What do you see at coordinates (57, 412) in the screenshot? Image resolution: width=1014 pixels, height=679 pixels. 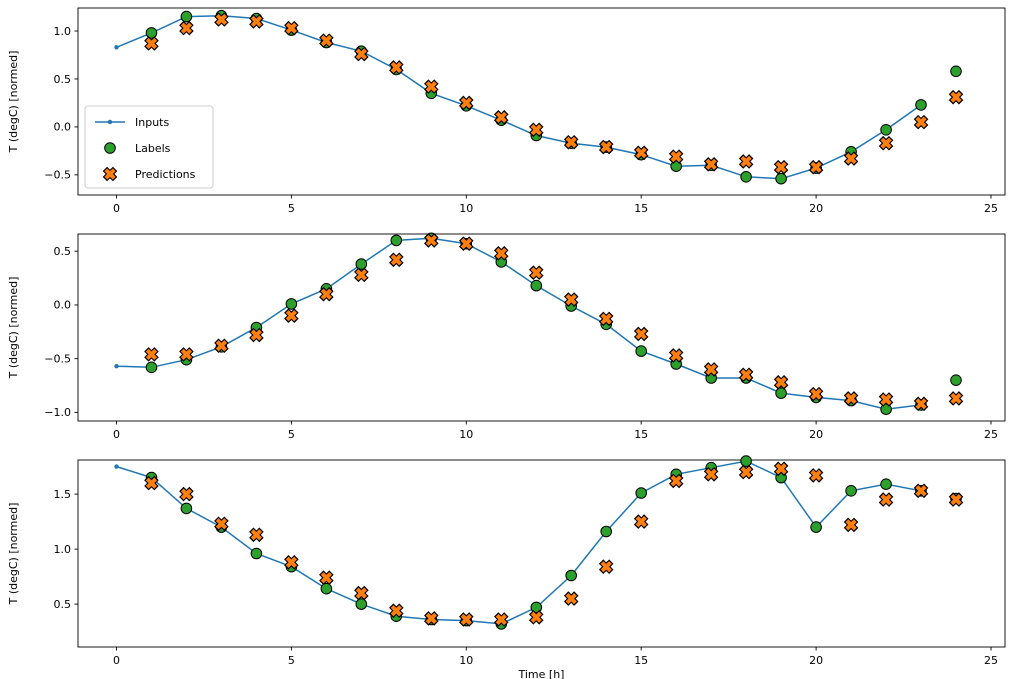 I see `y-tick-label: −1.0` at bounding box center [57, 412].